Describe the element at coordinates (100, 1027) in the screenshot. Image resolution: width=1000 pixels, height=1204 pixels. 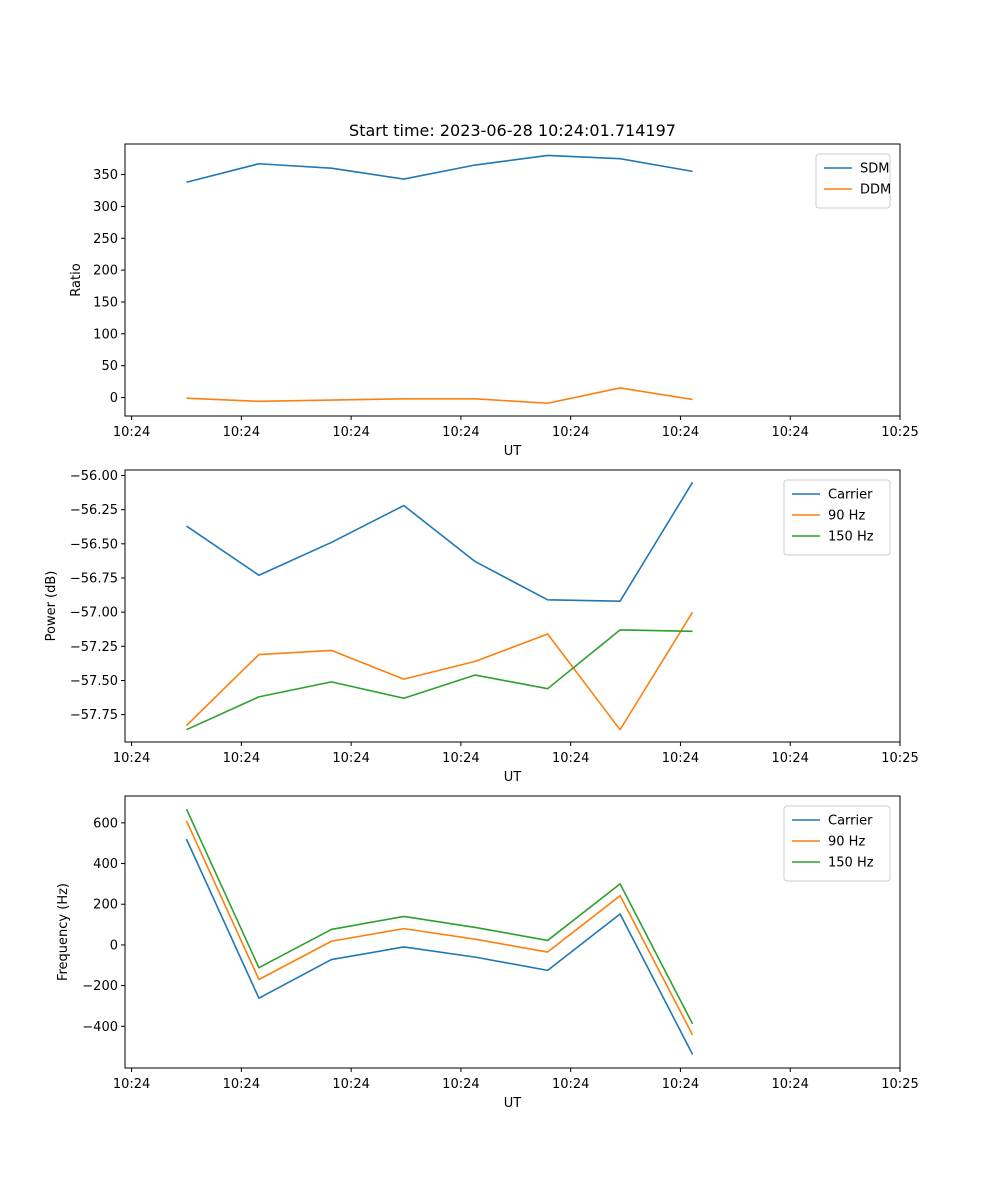
I see `frequency-y-tick-label: −400` at that location.